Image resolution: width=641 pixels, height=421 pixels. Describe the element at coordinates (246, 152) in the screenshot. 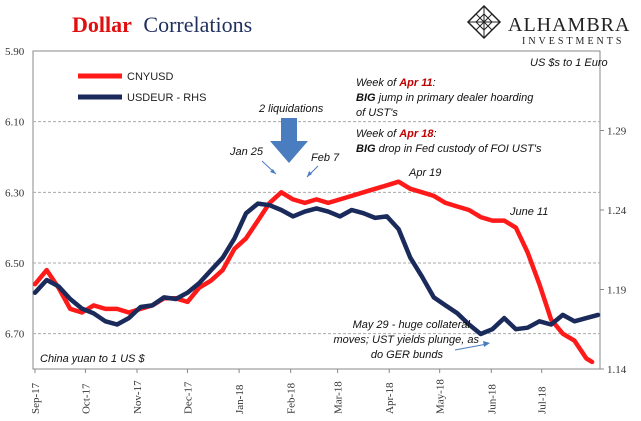

I see `annotation-jan25: Jan 25` at that location.